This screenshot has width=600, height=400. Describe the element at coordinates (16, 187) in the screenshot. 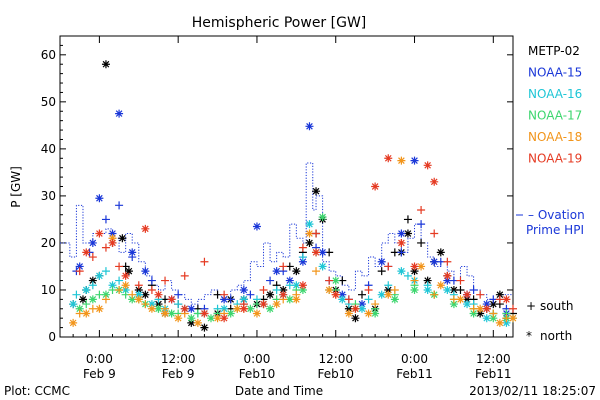

I see `y-axis-label: P [GW]` at that location.